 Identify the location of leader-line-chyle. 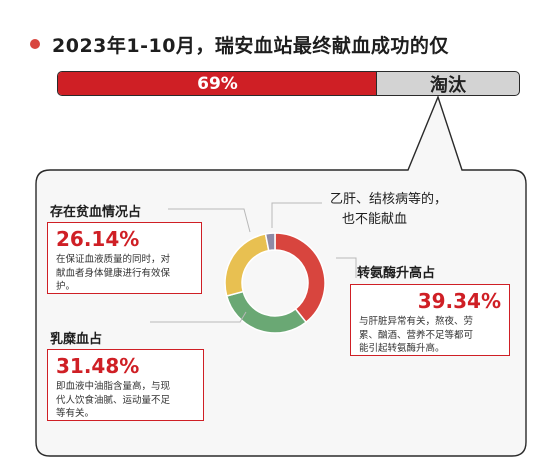
(198, 317).